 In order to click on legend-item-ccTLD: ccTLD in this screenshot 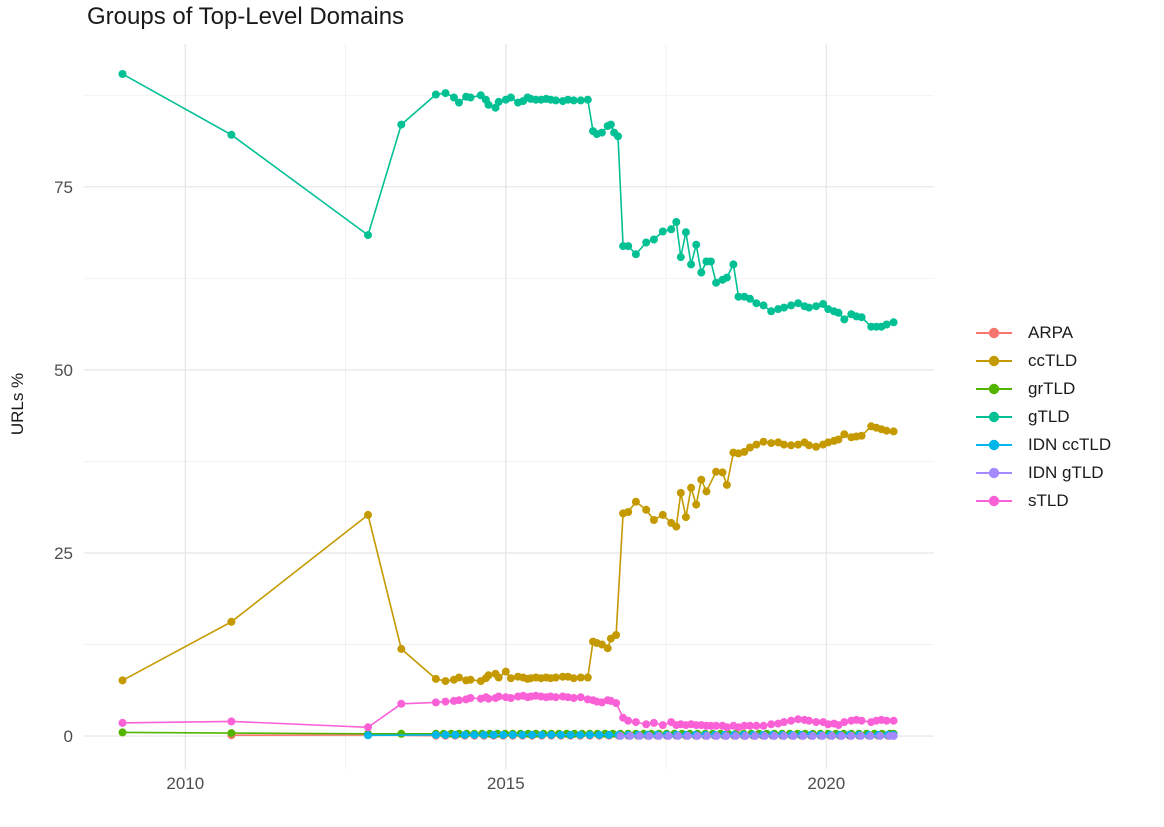, I will do `click(1043, 361)`.